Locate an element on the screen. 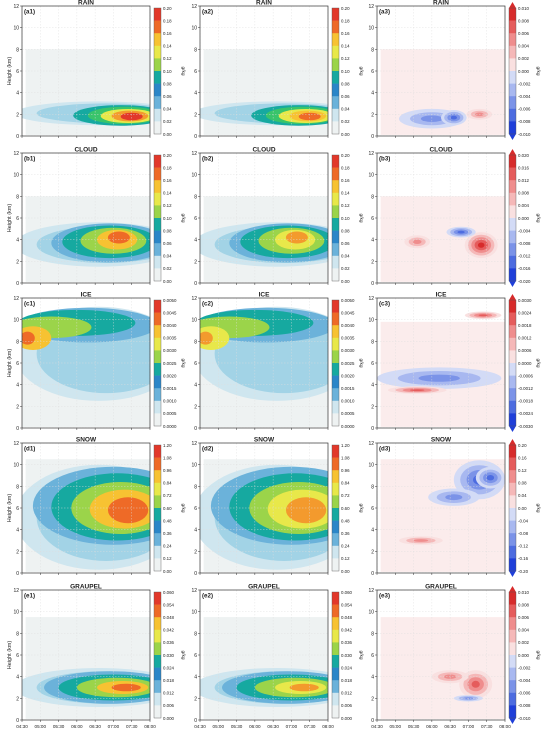 This screenshot has height=732, width=550. panel-title: GRAUPEL is located at coordinates (86, 587).